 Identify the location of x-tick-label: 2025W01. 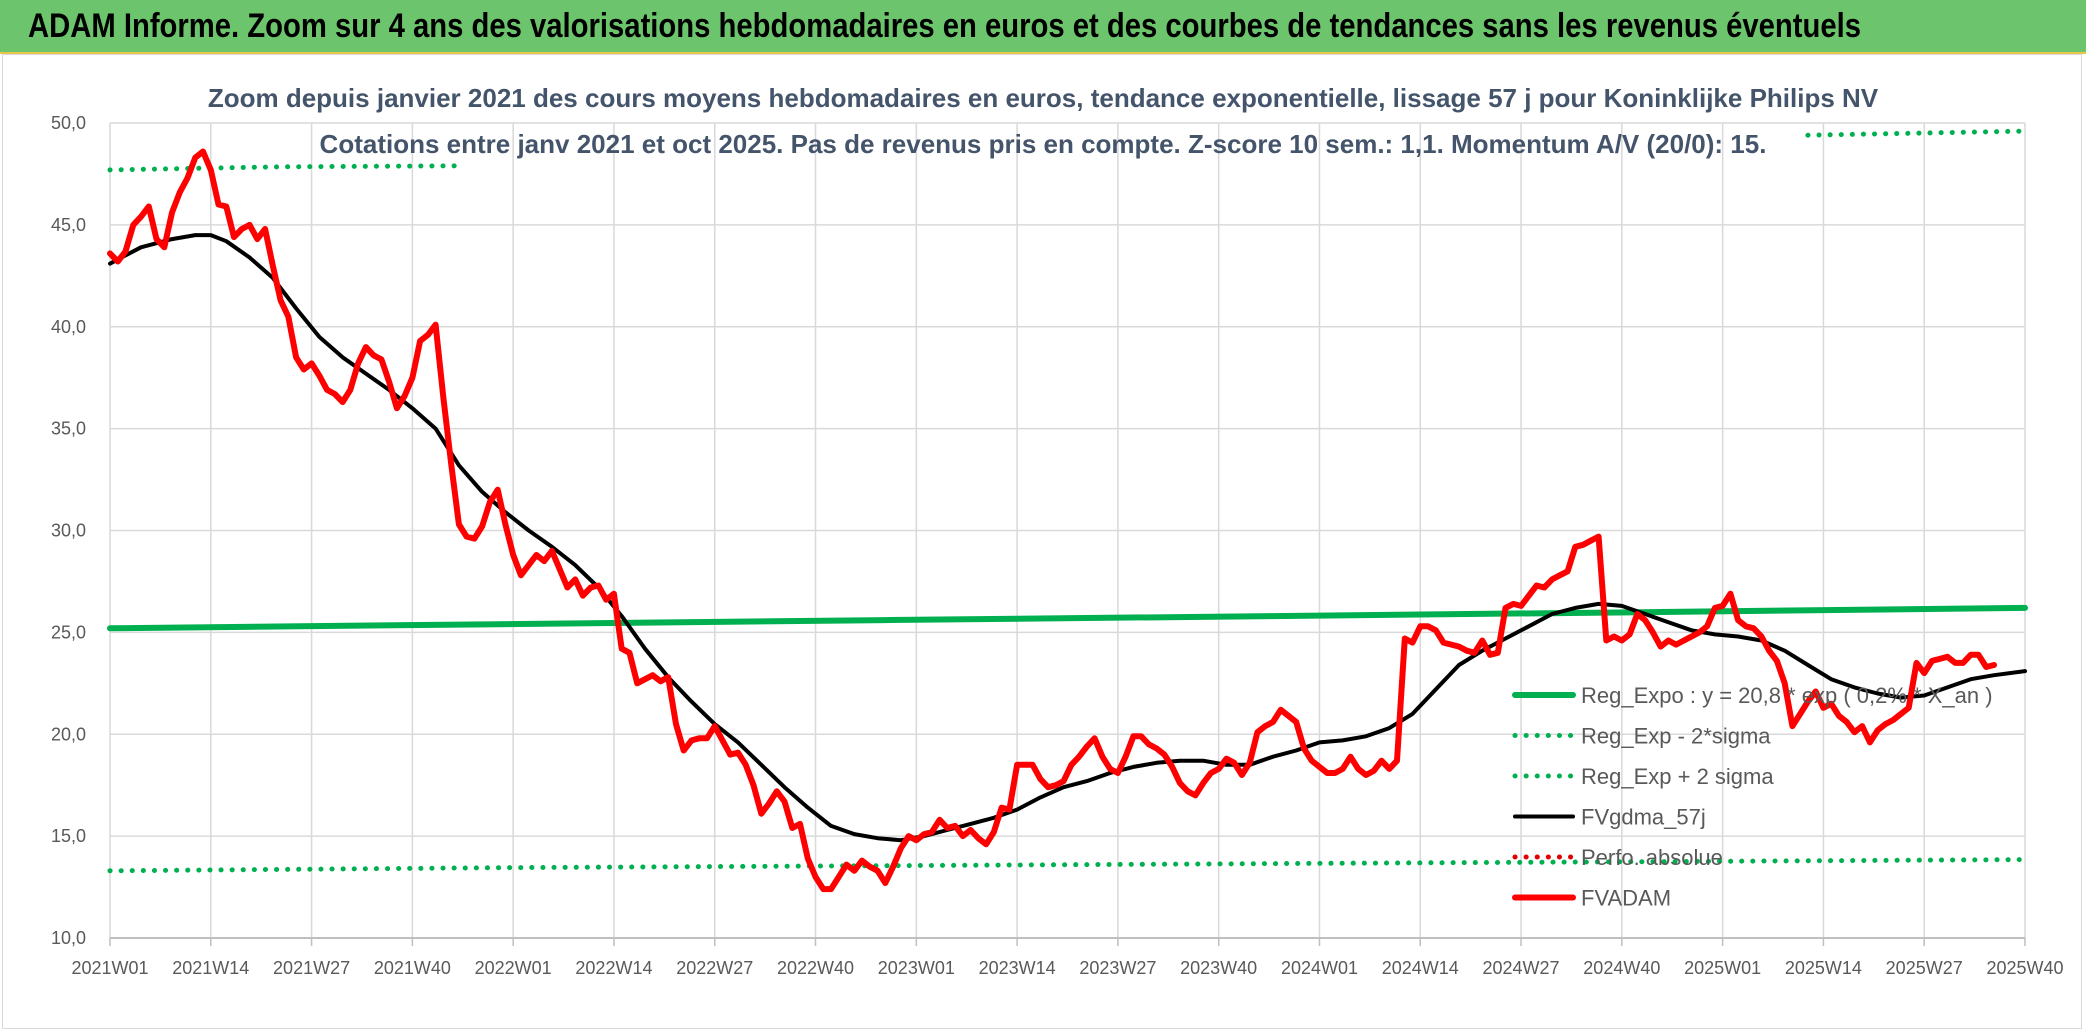
(1722, 968).